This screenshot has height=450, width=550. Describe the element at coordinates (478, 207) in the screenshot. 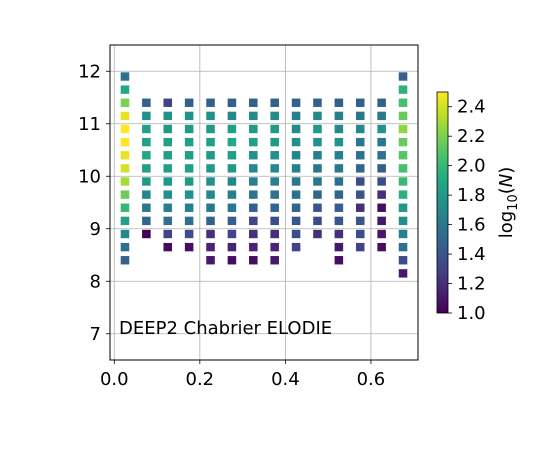

I see `colorbar: 1.0 1.2 1.4 1.6 1.8 2.0 2.2 2.4 log10(N)` at that location.